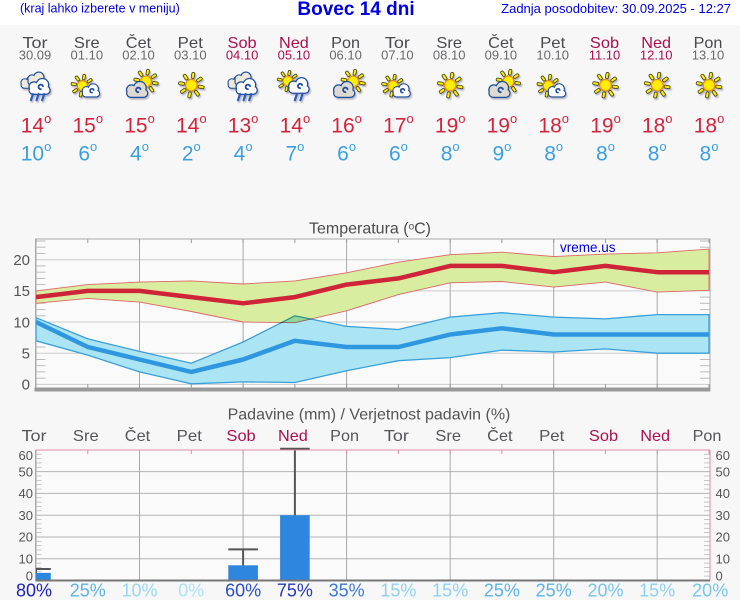 This screenshot has height=600, width=740. Describe the element at coordinates (100, 9) in the screenshot. I see `svg-text: (kraj lahko izberete v meniju)` at that location.